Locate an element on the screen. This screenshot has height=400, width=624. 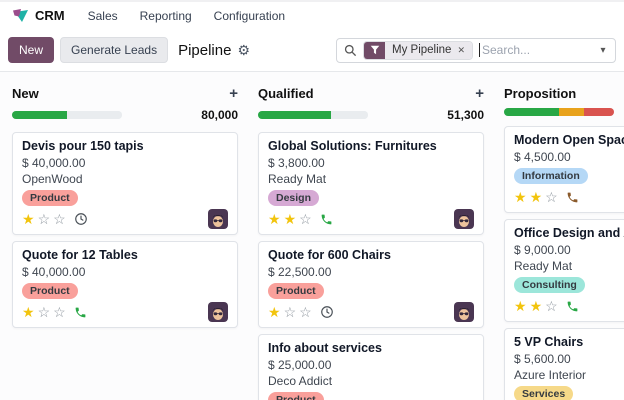
card-title: Office Design and Arch is located at coordinates (569, 233).